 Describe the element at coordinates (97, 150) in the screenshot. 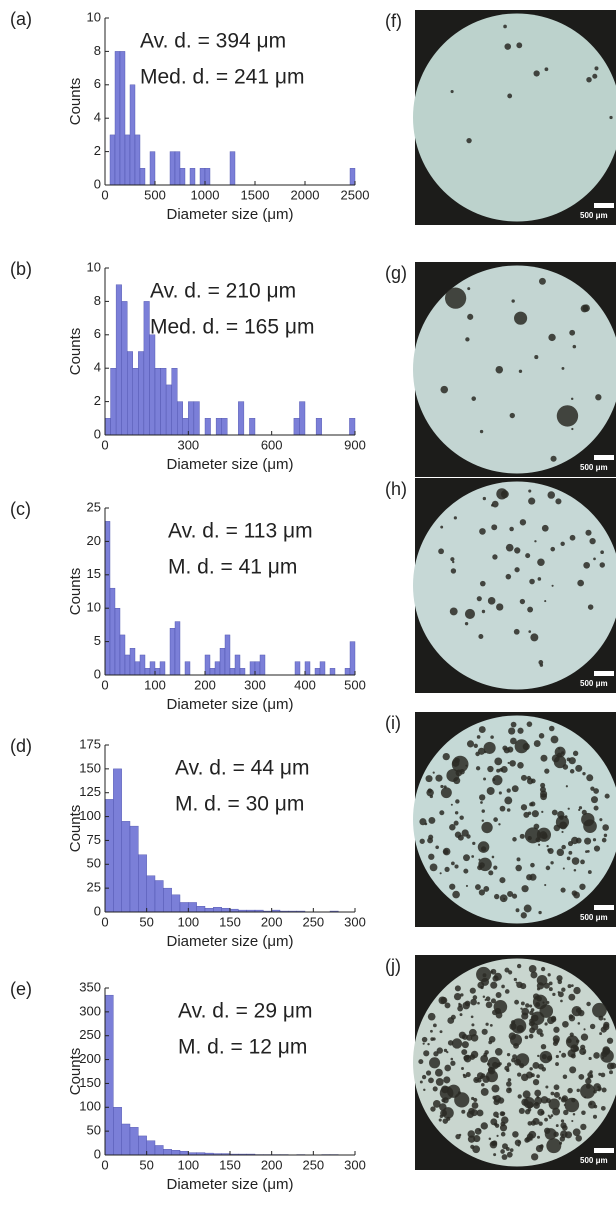

I see `y-tick-label: 2` at that location.